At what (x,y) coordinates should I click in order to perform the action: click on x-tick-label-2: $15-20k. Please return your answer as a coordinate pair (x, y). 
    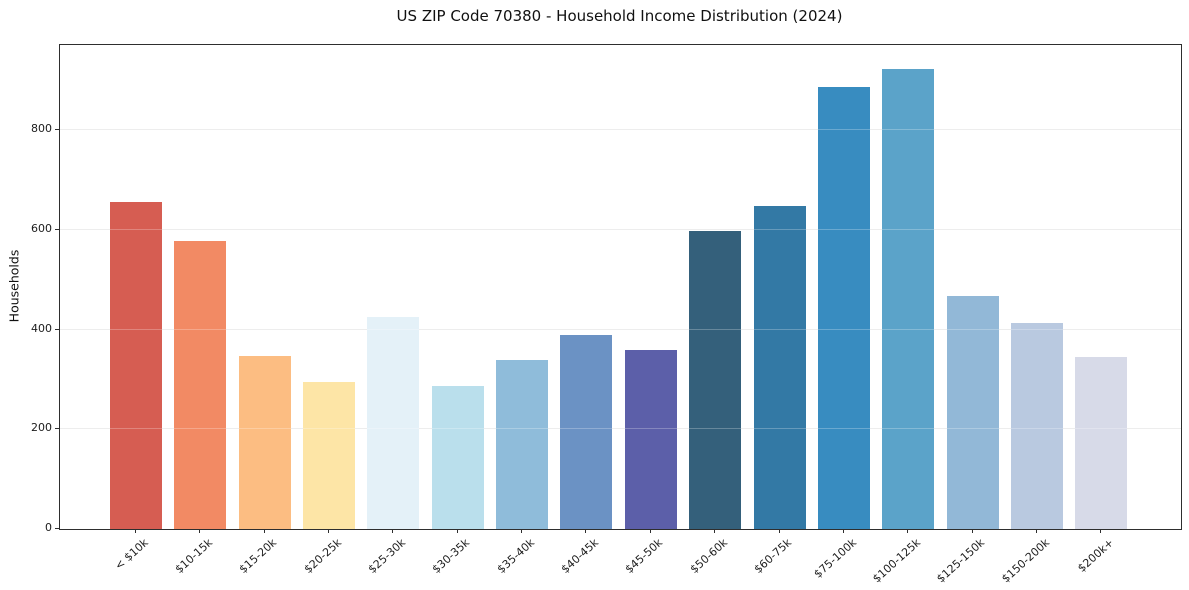
    Looking at the image, I should click on (258, 556).